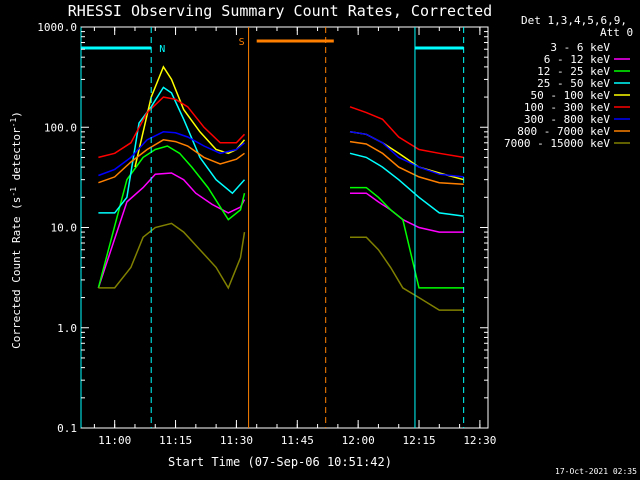 The image size is (640, 480). Describe the element at coordinates (580, 47) in the screenshot. I see `legend-label: 3 - 6 keV` at that location.